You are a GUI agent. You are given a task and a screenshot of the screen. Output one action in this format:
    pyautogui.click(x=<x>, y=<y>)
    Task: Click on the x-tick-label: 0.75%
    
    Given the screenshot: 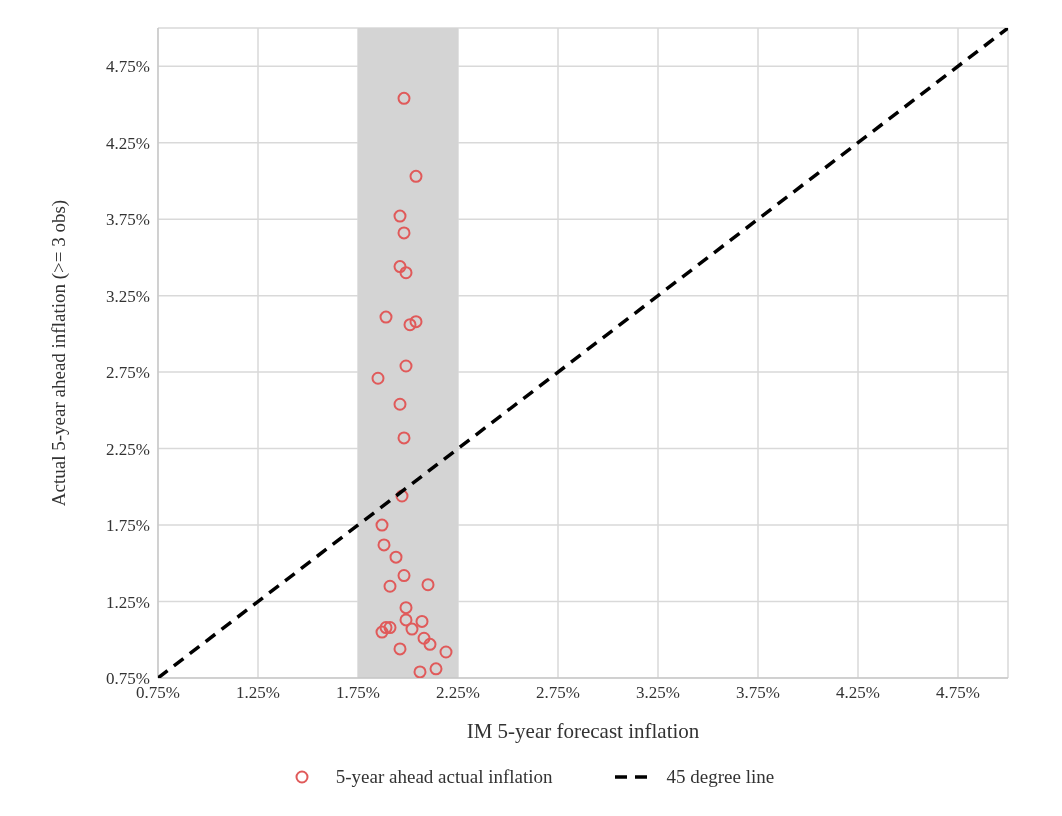 What is the action you would take?
    pyautogui.click(x=158, y=693)
    